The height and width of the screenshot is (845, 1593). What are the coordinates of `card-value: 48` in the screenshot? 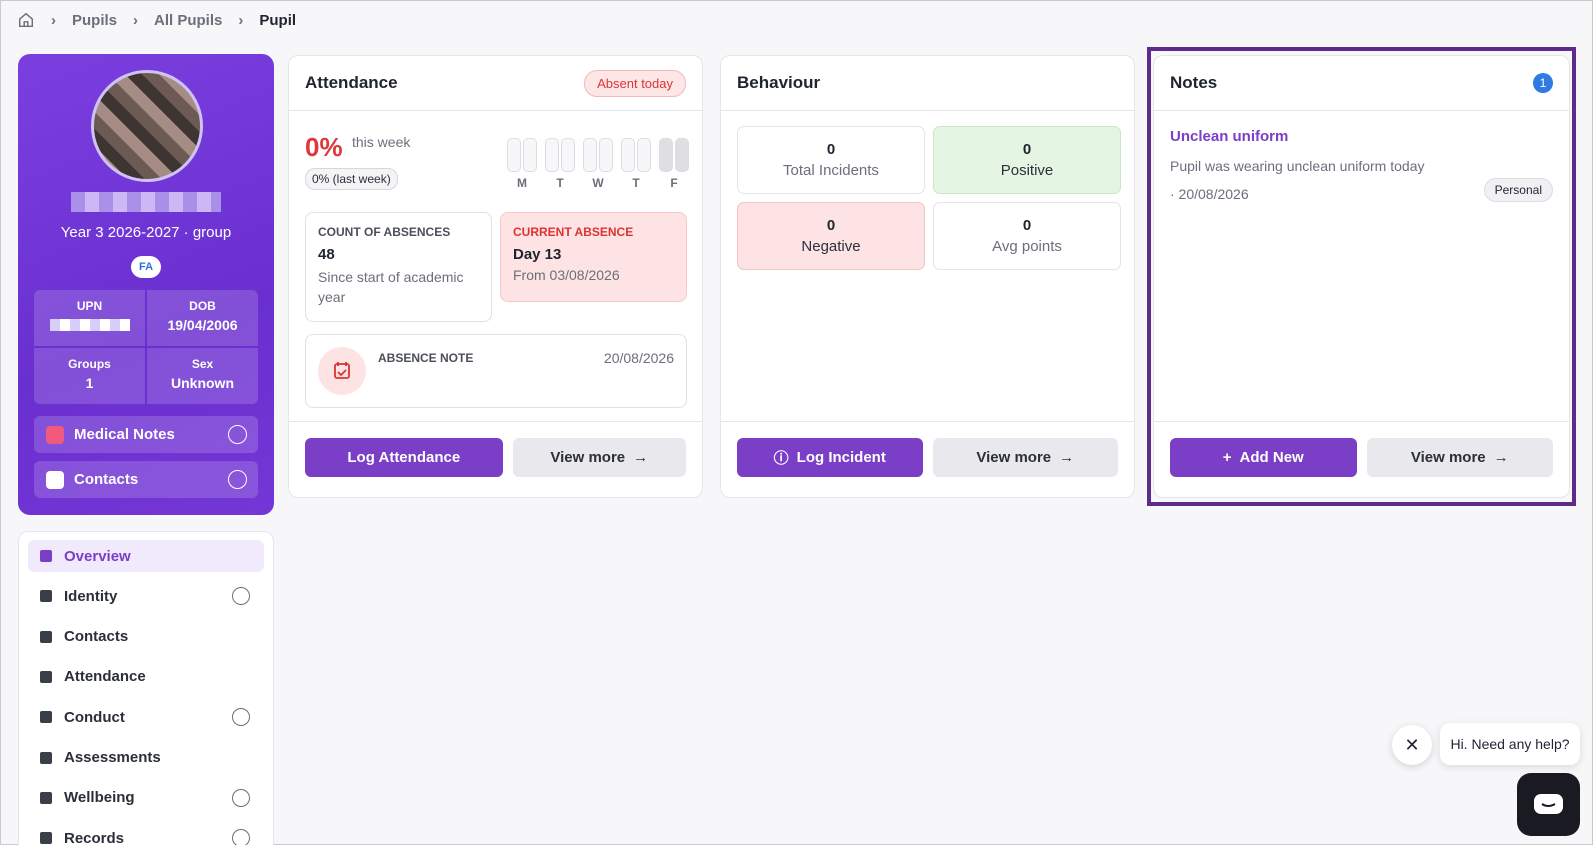 It's located at (326, 254).